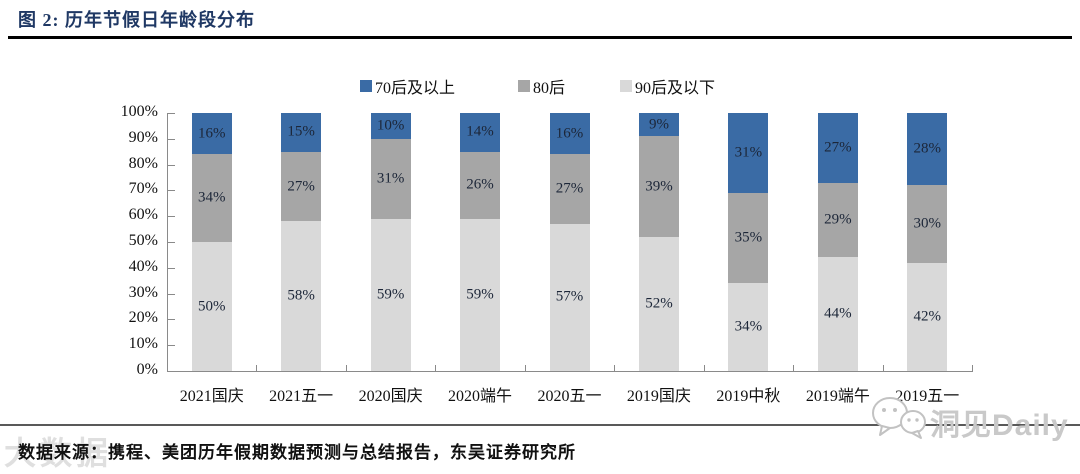 This screenshot has width=1080, height=474. I want to click on bar-value-label: 10%, so click(390, 125).